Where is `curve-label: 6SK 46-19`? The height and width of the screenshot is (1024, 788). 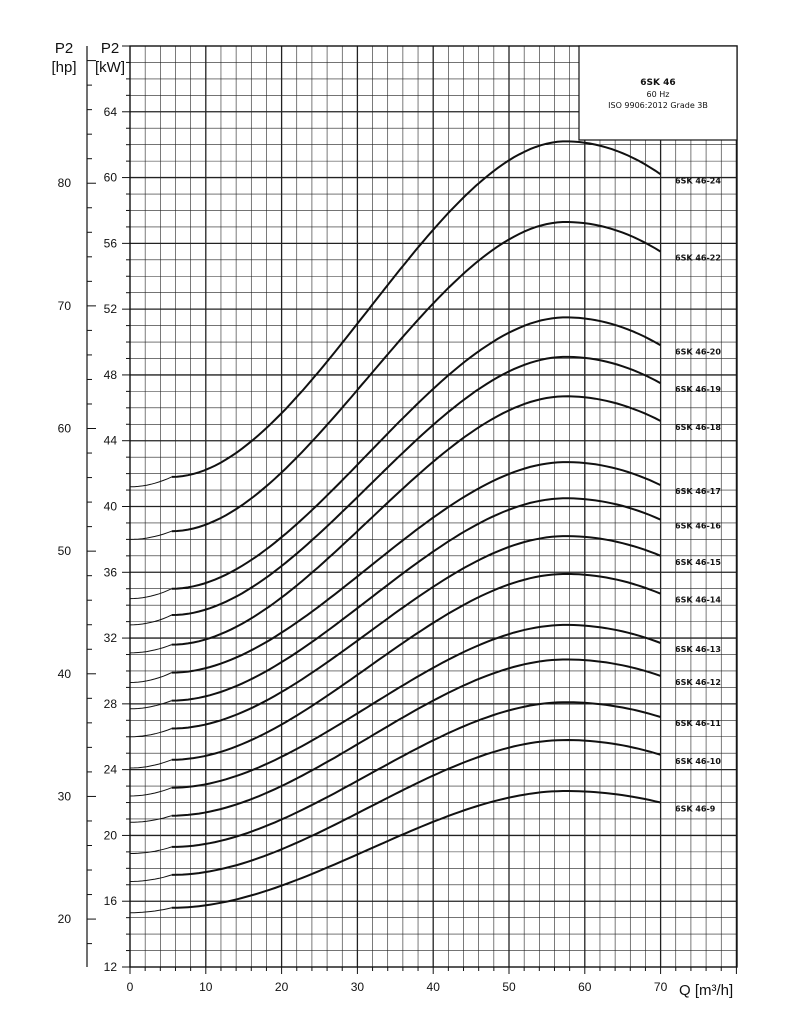 curve-label: 6SK 46-19 is located at coordinates (698, 389).